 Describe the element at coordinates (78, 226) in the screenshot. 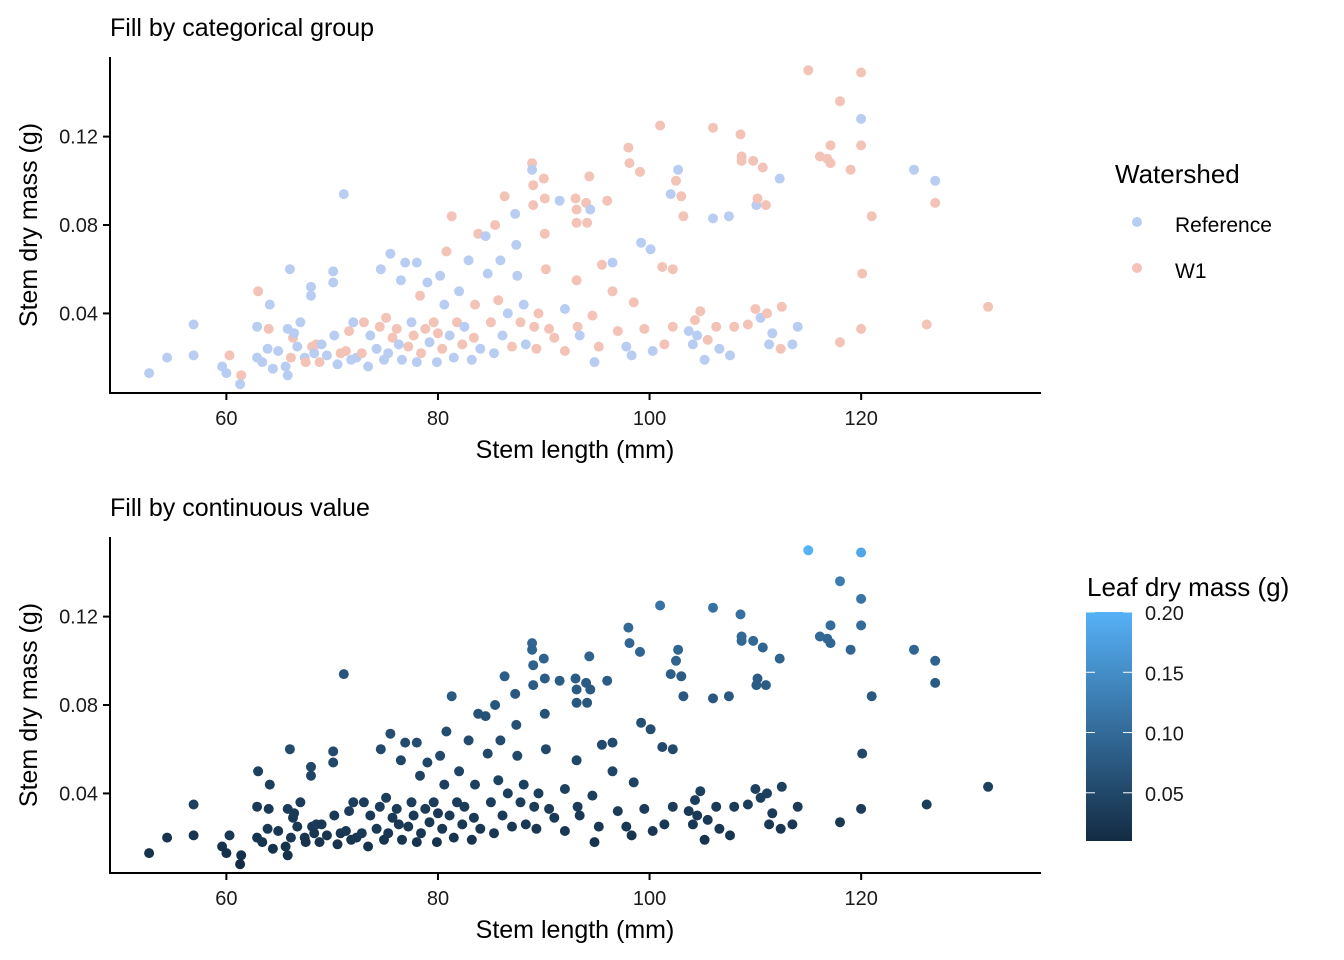

I see `y-tick-label: 0.08` at that location.